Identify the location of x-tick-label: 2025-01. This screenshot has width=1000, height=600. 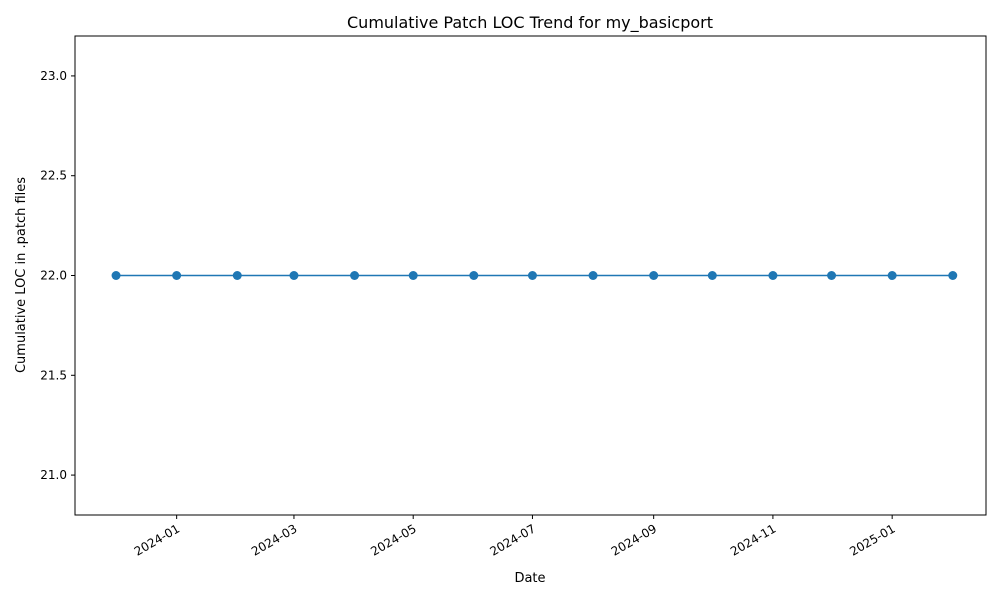
(872, 539).